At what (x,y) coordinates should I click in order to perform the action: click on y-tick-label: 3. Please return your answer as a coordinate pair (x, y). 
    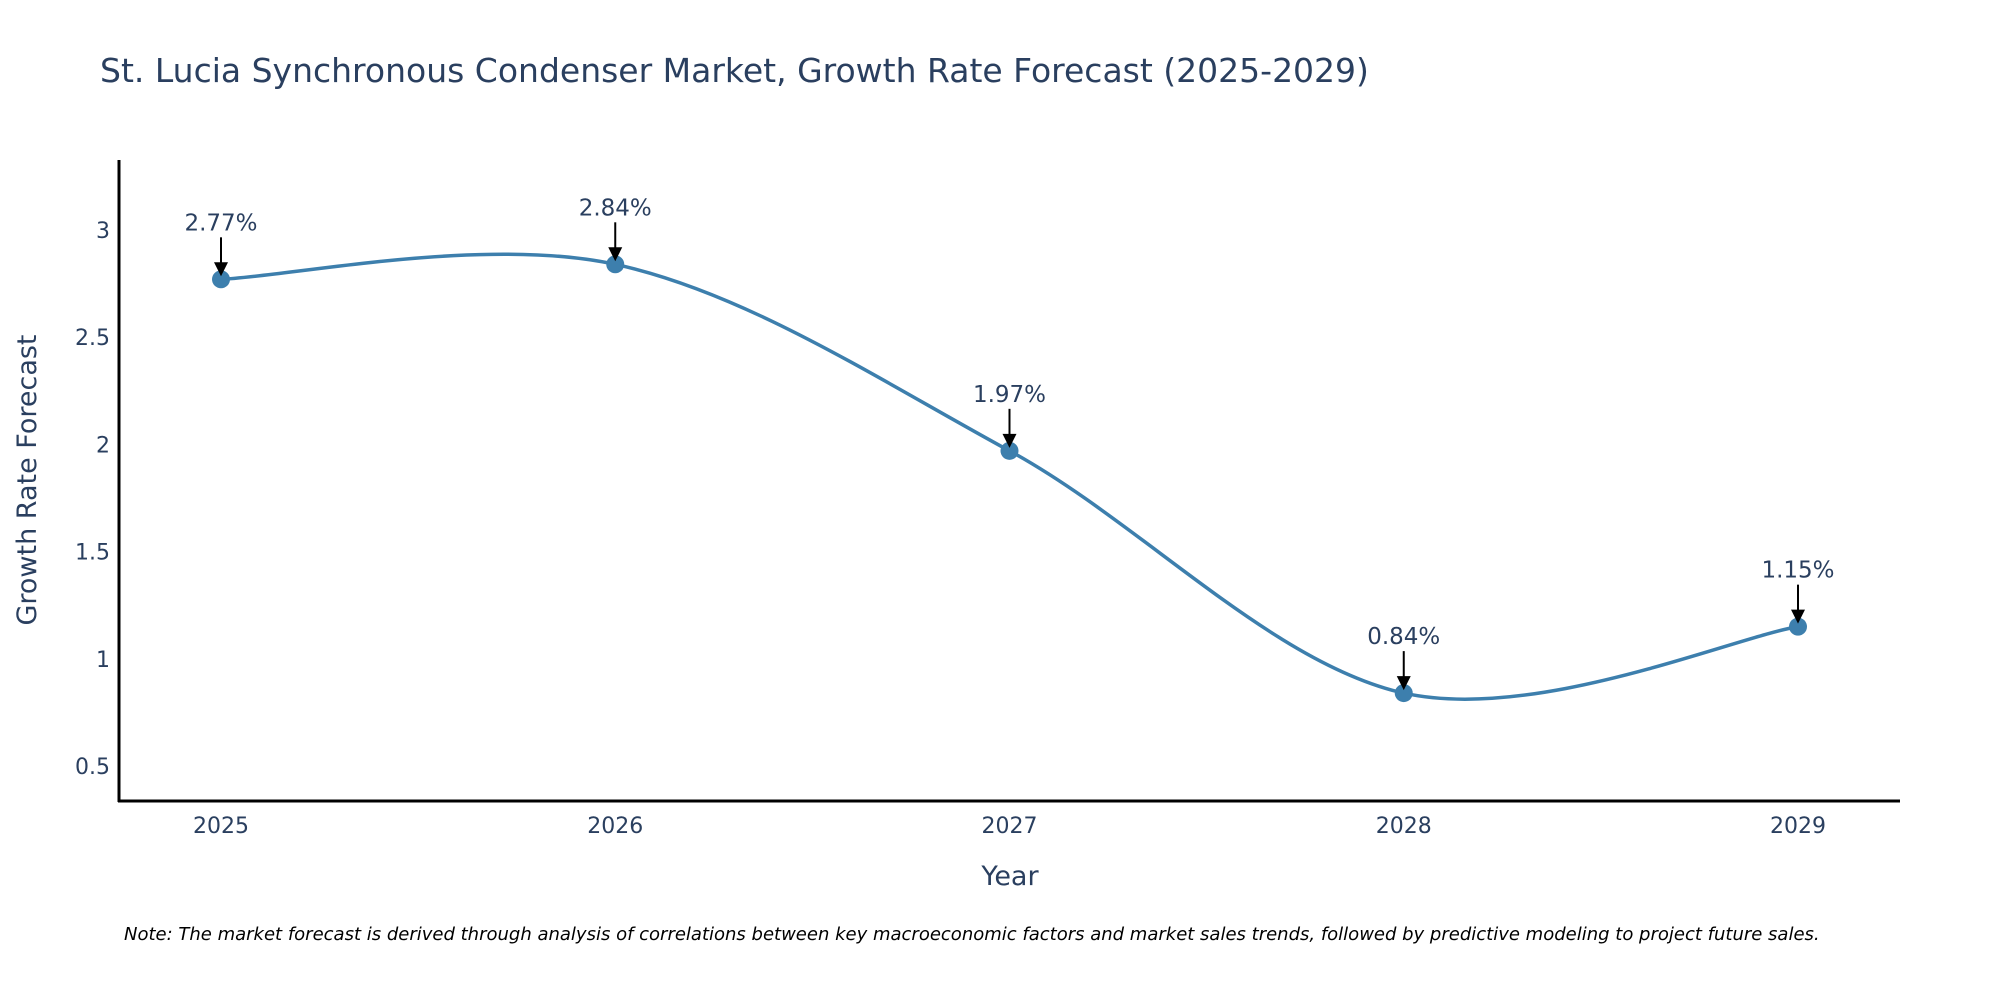
    Looking at the image, I should click on (103, 231).